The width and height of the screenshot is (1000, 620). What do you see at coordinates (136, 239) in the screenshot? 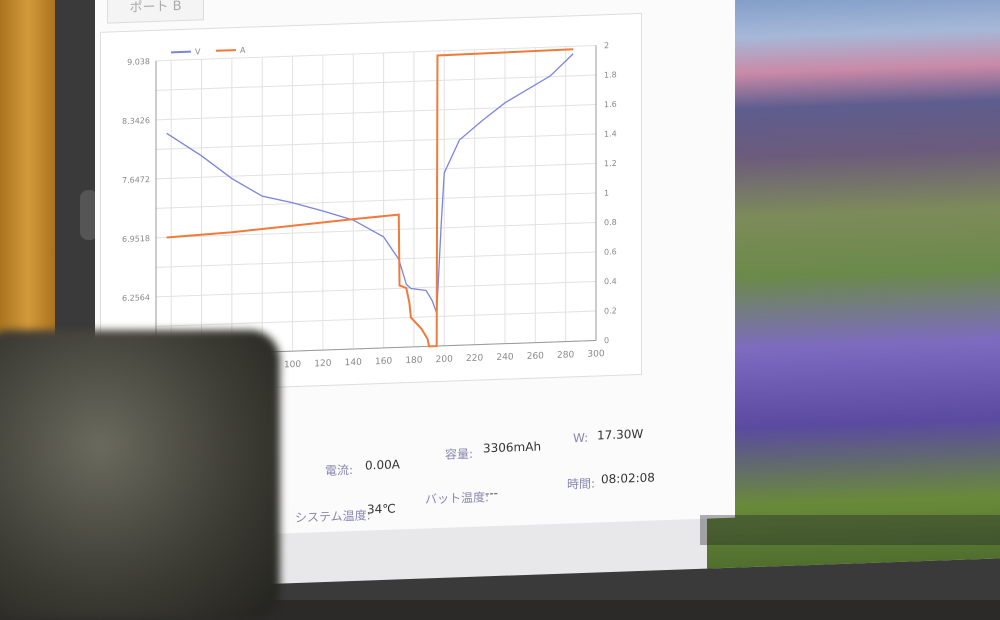
I see `y-left-tick-label: 6.9518` at bounding box center [136, 239].